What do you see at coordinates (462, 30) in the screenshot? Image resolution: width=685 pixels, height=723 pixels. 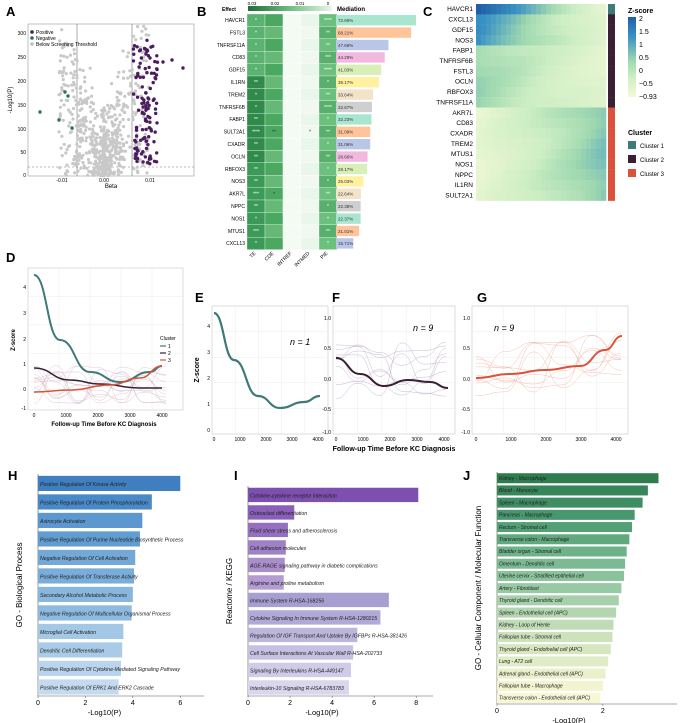 I see `heatmap-row-label: GDF15` at bounding box center [462, 30].